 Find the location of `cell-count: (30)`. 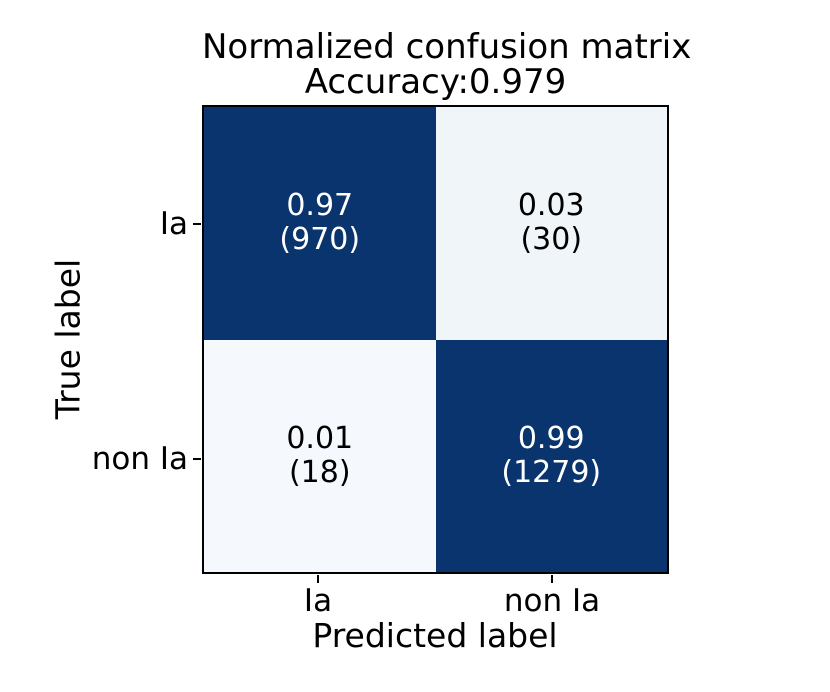

cell-count: (30) is located at coordinates (551, 240).